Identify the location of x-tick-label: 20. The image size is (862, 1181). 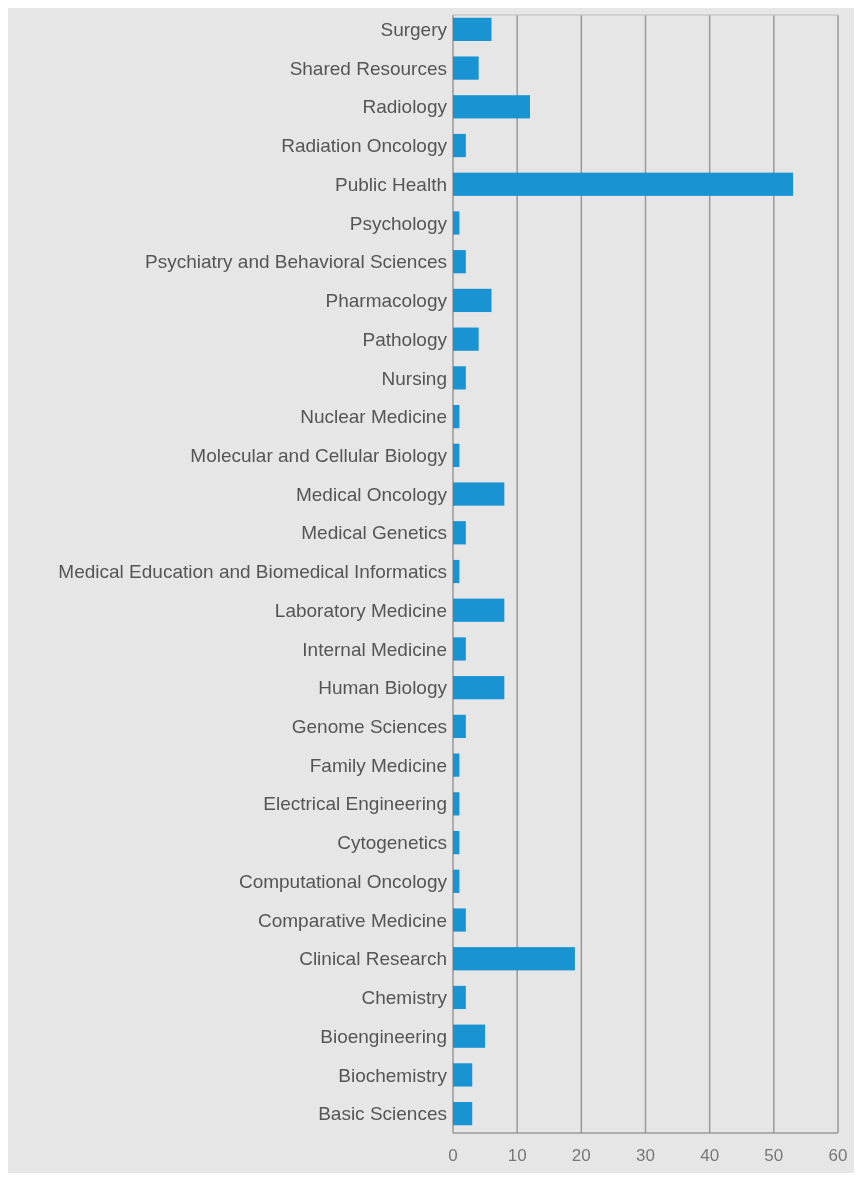
(581, 1155).